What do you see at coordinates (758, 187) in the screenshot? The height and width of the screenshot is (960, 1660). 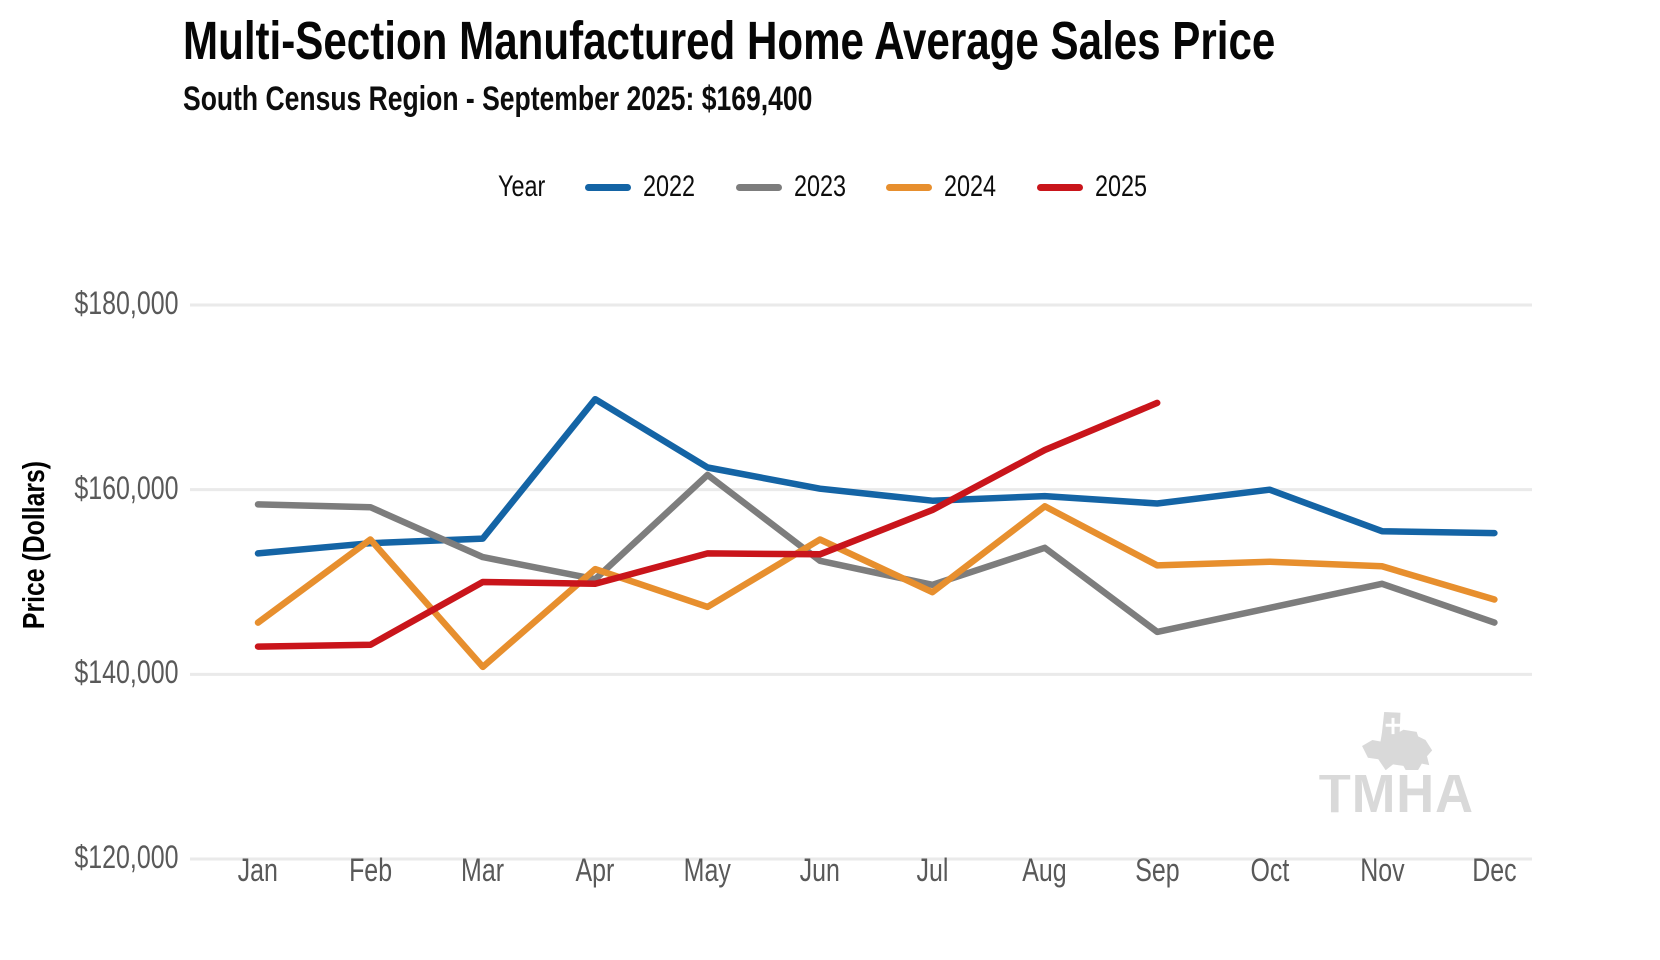 I see `legend-swatch-2023` at bounding box center [758, 187].